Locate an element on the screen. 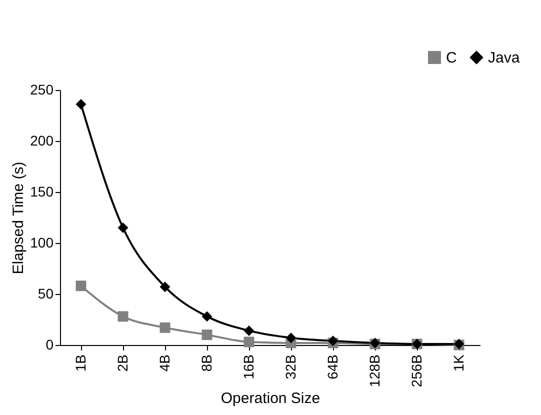 This screenshot has width=541, height=415. x-tick-label: 128B is located at coordinates (374, 371).